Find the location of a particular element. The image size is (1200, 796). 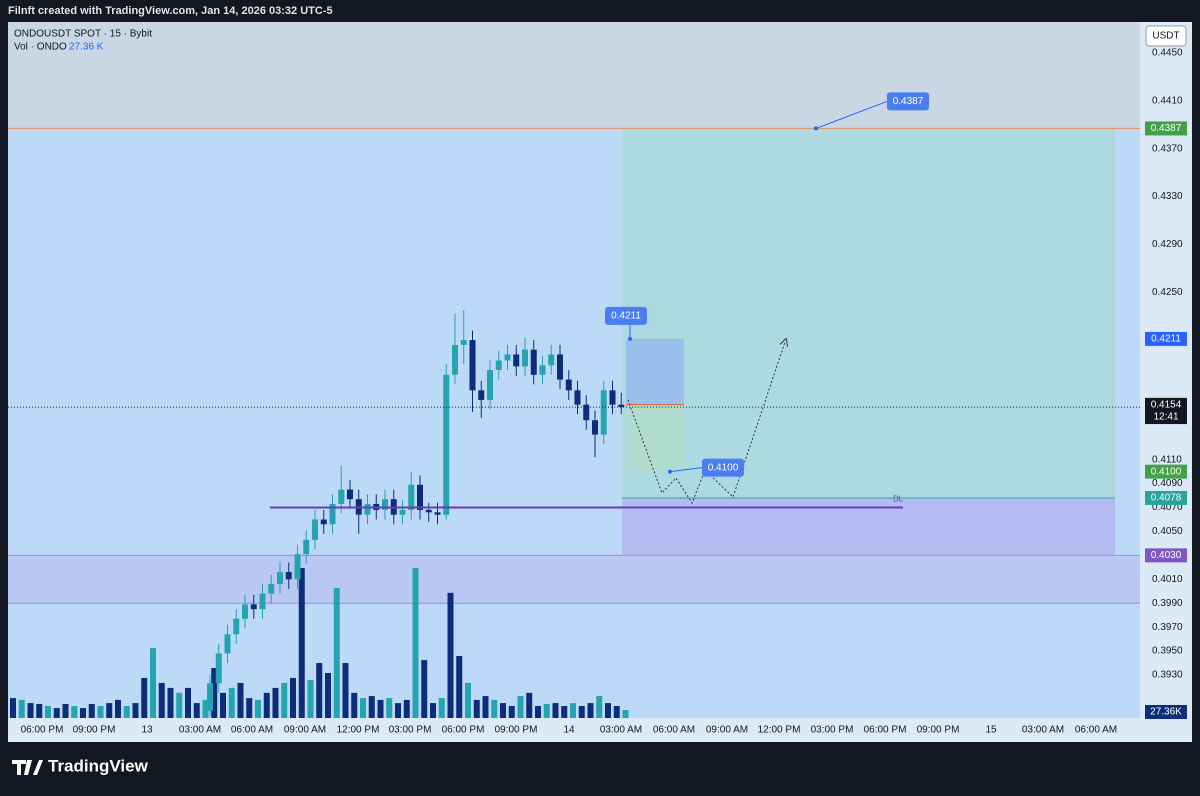

y-tick-label: 0.3930 is located at coordinates (1167, 675).